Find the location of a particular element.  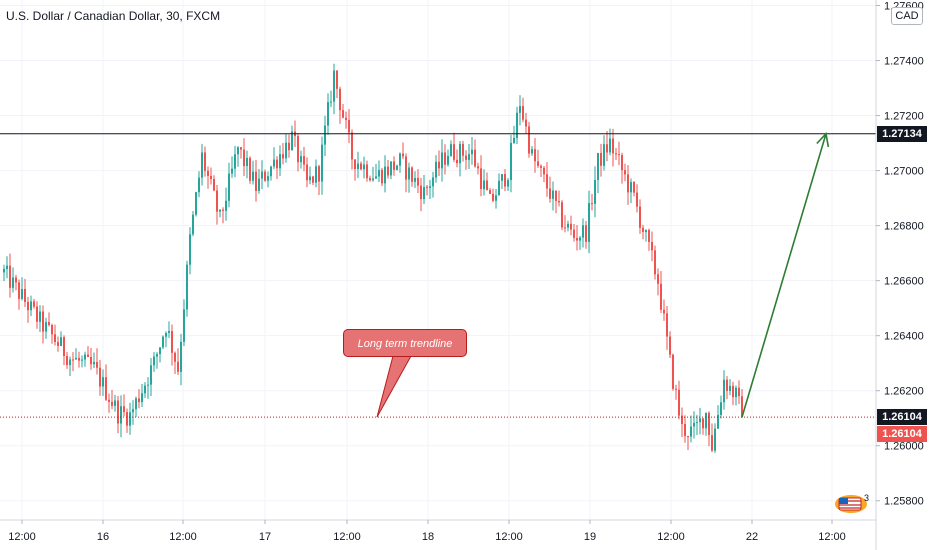

currency-badge: CAD is located at coordinates (907, 16).